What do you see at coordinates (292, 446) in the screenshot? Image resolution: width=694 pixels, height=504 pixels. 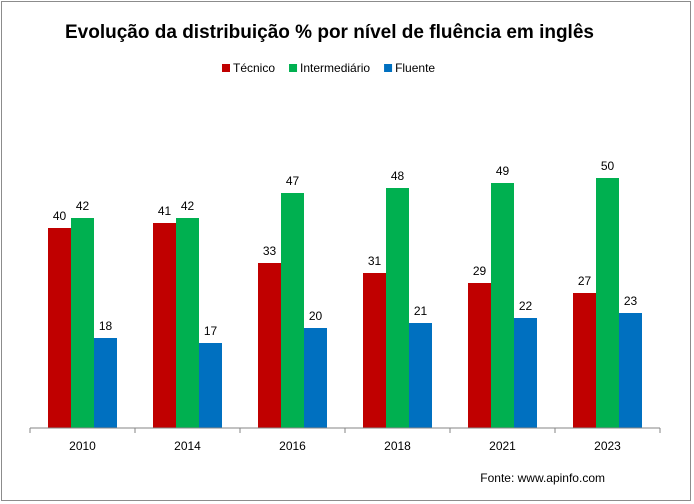 I see `x-tick-label-2016: 2016` at bounding box center [292, 446].